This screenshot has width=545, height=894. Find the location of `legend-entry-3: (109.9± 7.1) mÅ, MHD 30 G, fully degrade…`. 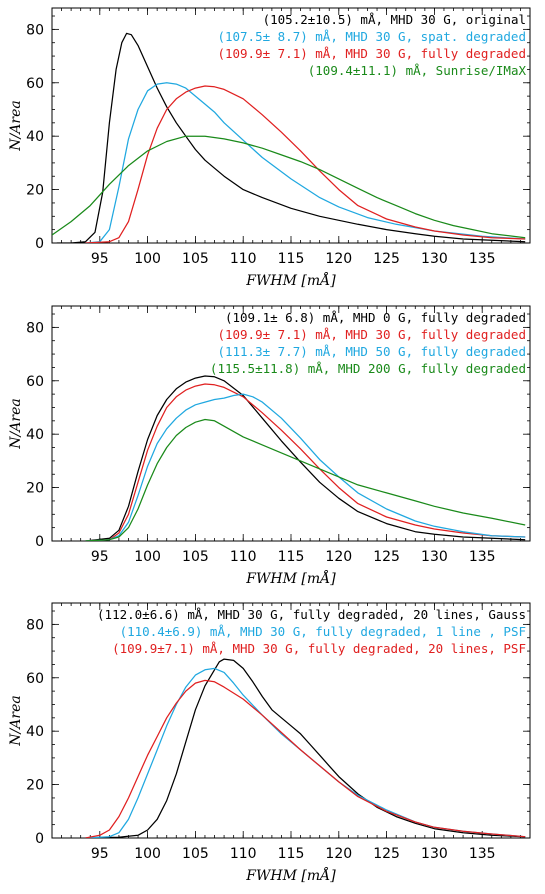

legend-entry-3: (109.9± 7.1) mÅ, MHD 30 G, fully degrade… is located at coordinates (371, 53).